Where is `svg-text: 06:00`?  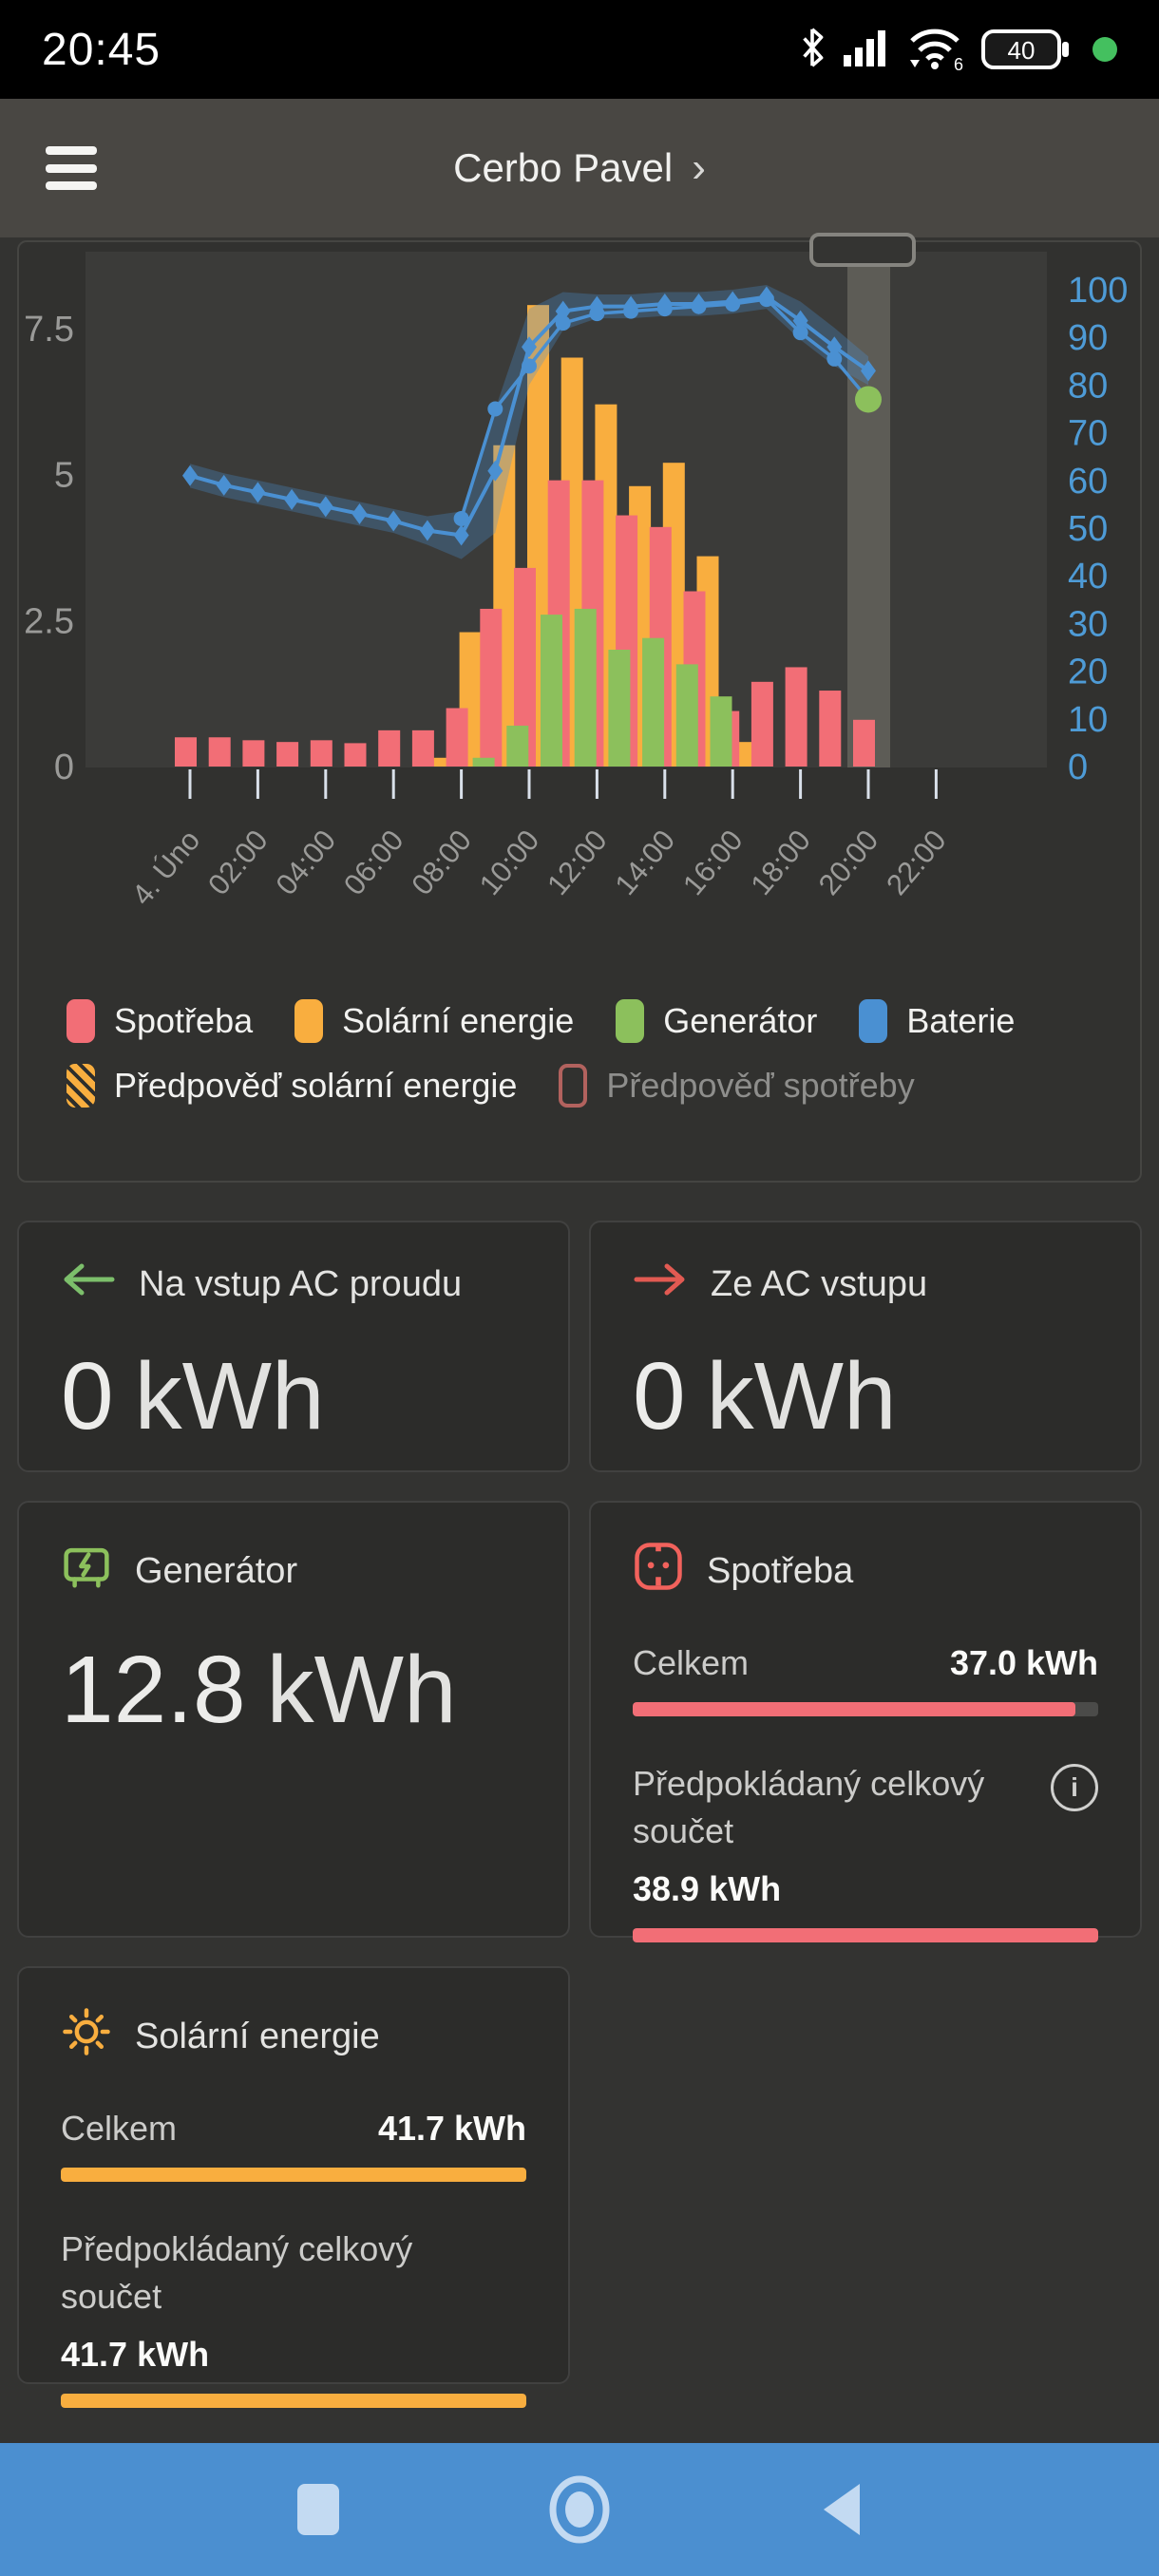
svg-text: 06:00 is located at coordinates (373, 862).